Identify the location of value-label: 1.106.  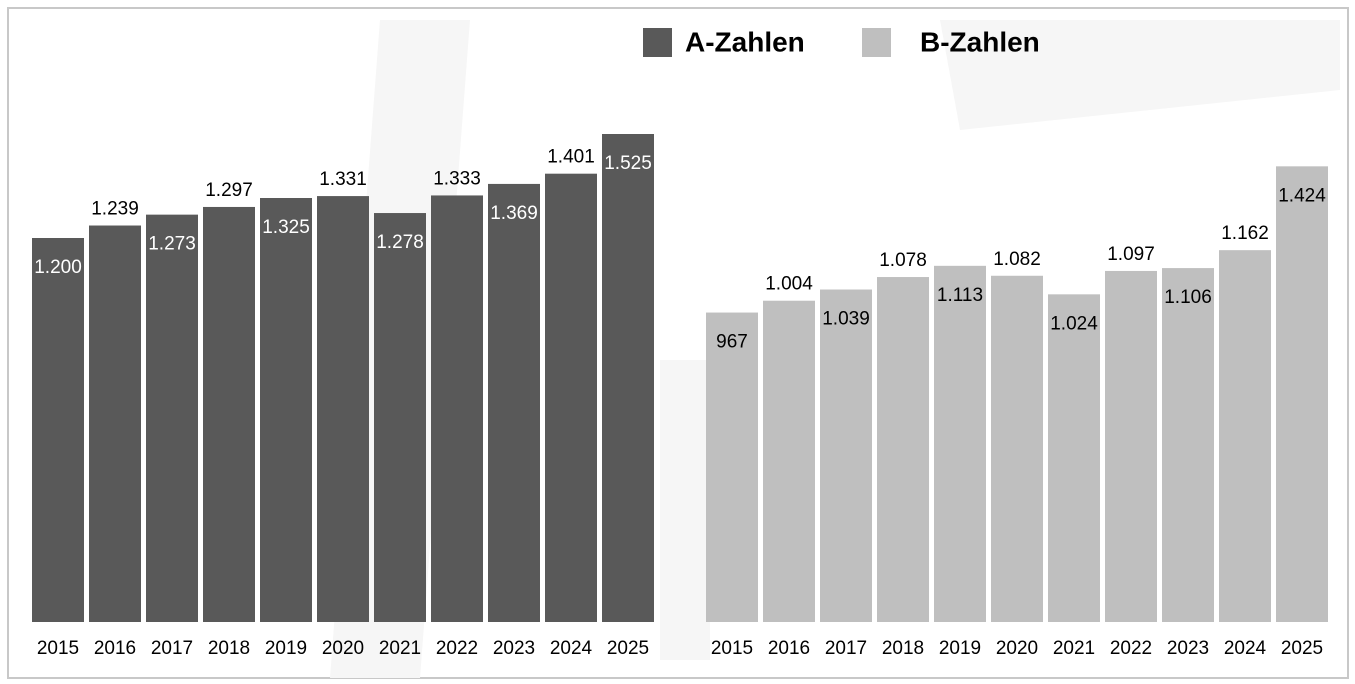
(1188, 297).